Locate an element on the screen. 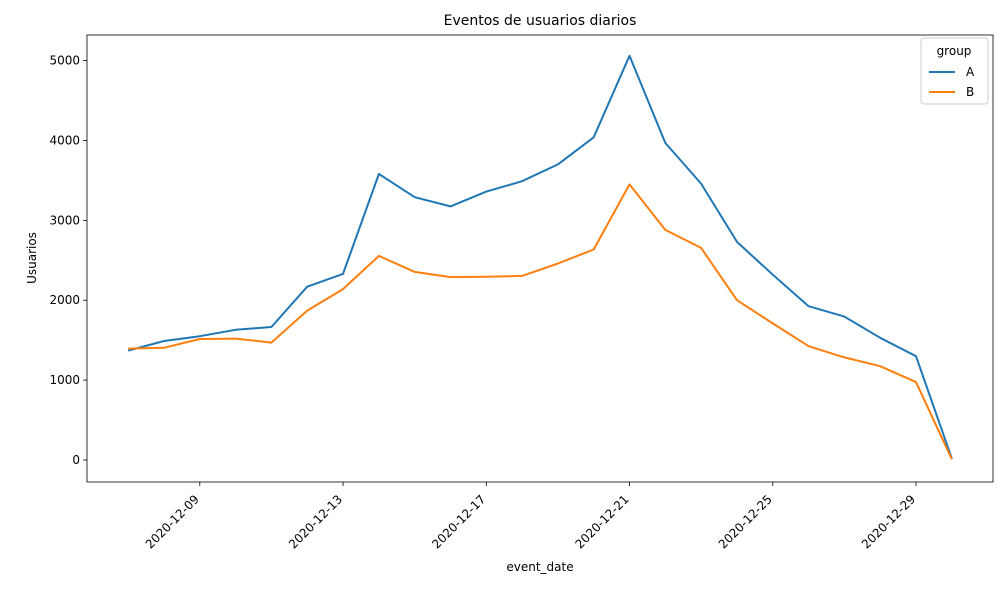 This screenshot has height=589, width=997. chart-title: Eventos de usuarios diarios is located at coordinates (540, 21).